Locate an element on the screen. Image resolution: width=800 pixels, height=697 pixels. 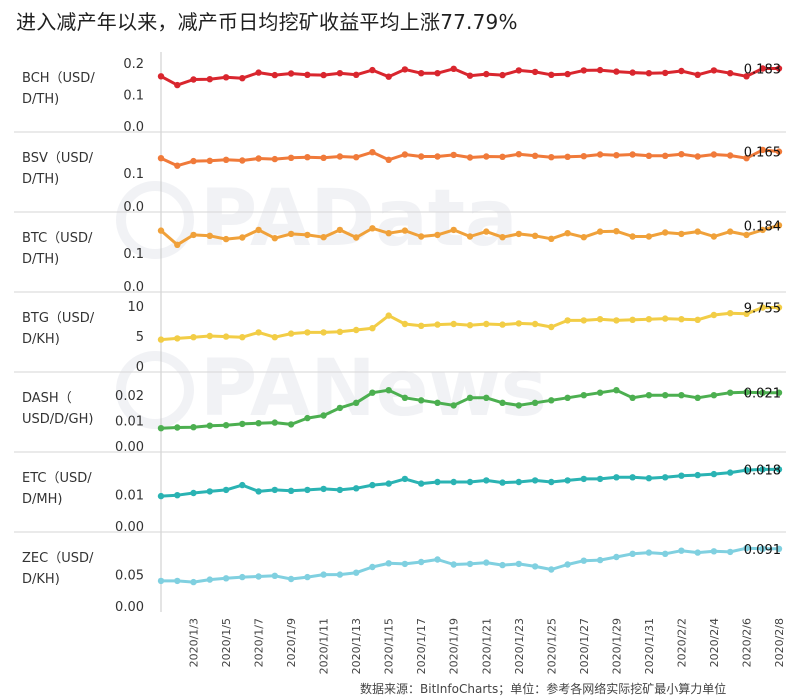
x-tick-label: 2020/1/17 is located at coordinates (421, 646).